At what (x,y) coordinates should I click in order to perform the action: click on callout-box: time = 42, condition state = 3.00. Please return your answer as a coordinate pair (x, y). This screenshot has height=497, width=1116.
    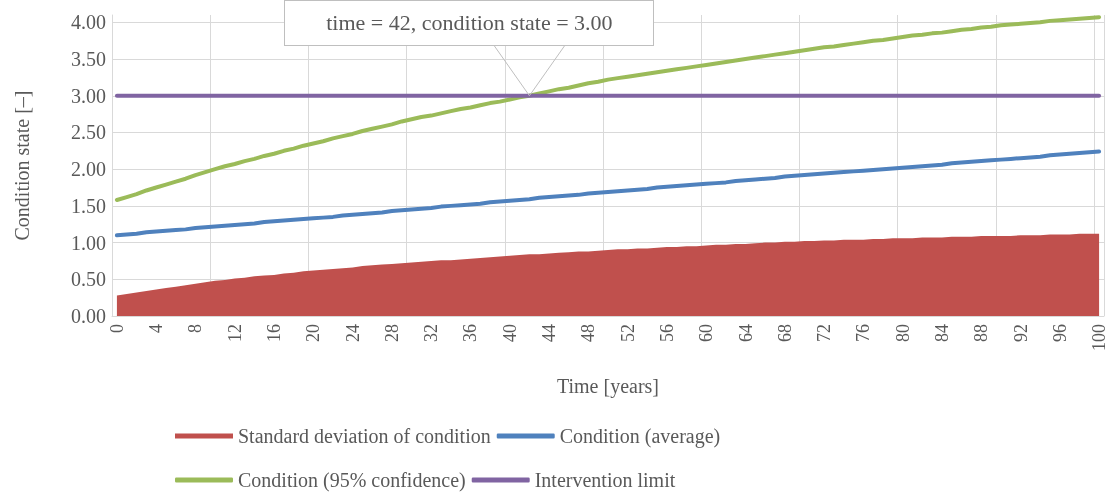
    Looking at the image, I should click on (469, 23).